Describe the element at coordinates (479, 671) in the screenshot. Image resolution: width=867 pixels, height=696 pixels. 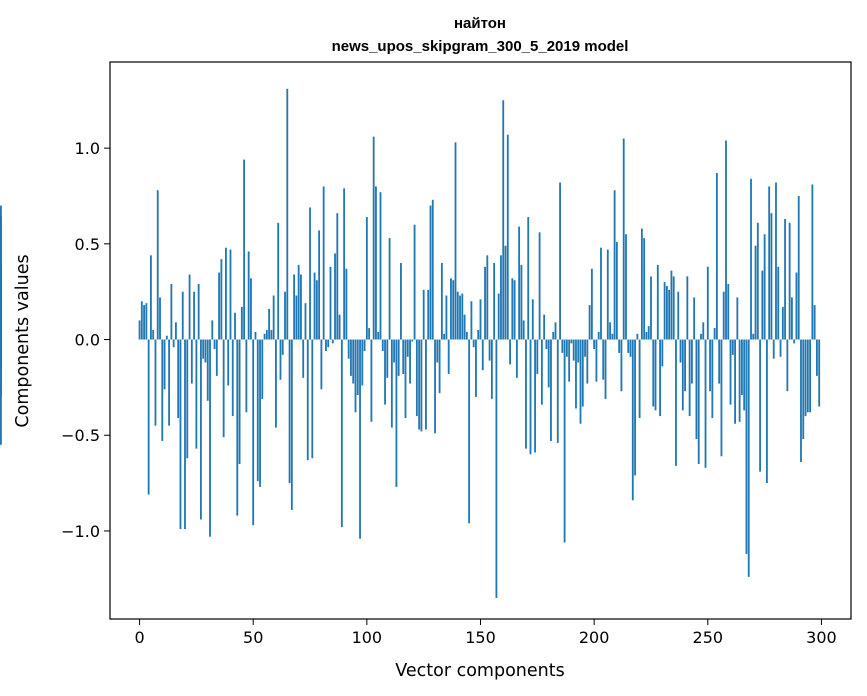
I see `x-axis-label: Vector components` at that location.